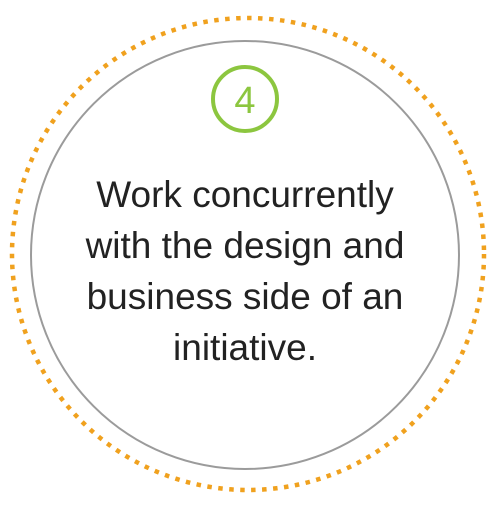 This screenshot has height=507, width=492. What do you see at coordinates (245, 296) in the screenshot?
I see `statement-line-3: business side of an` at bounding box center [245, 296].